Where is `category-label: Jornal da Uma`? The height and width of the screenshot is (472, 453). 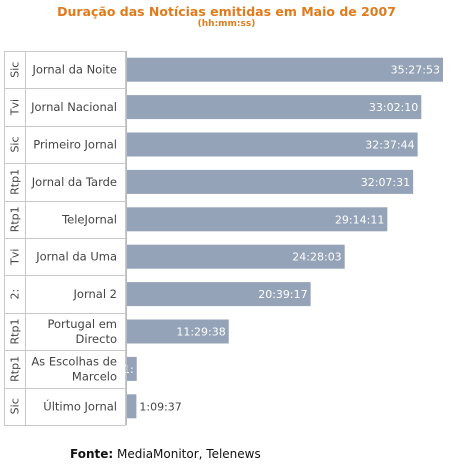 category-label: Jornal da Uma is located at coordinates (76, 257).